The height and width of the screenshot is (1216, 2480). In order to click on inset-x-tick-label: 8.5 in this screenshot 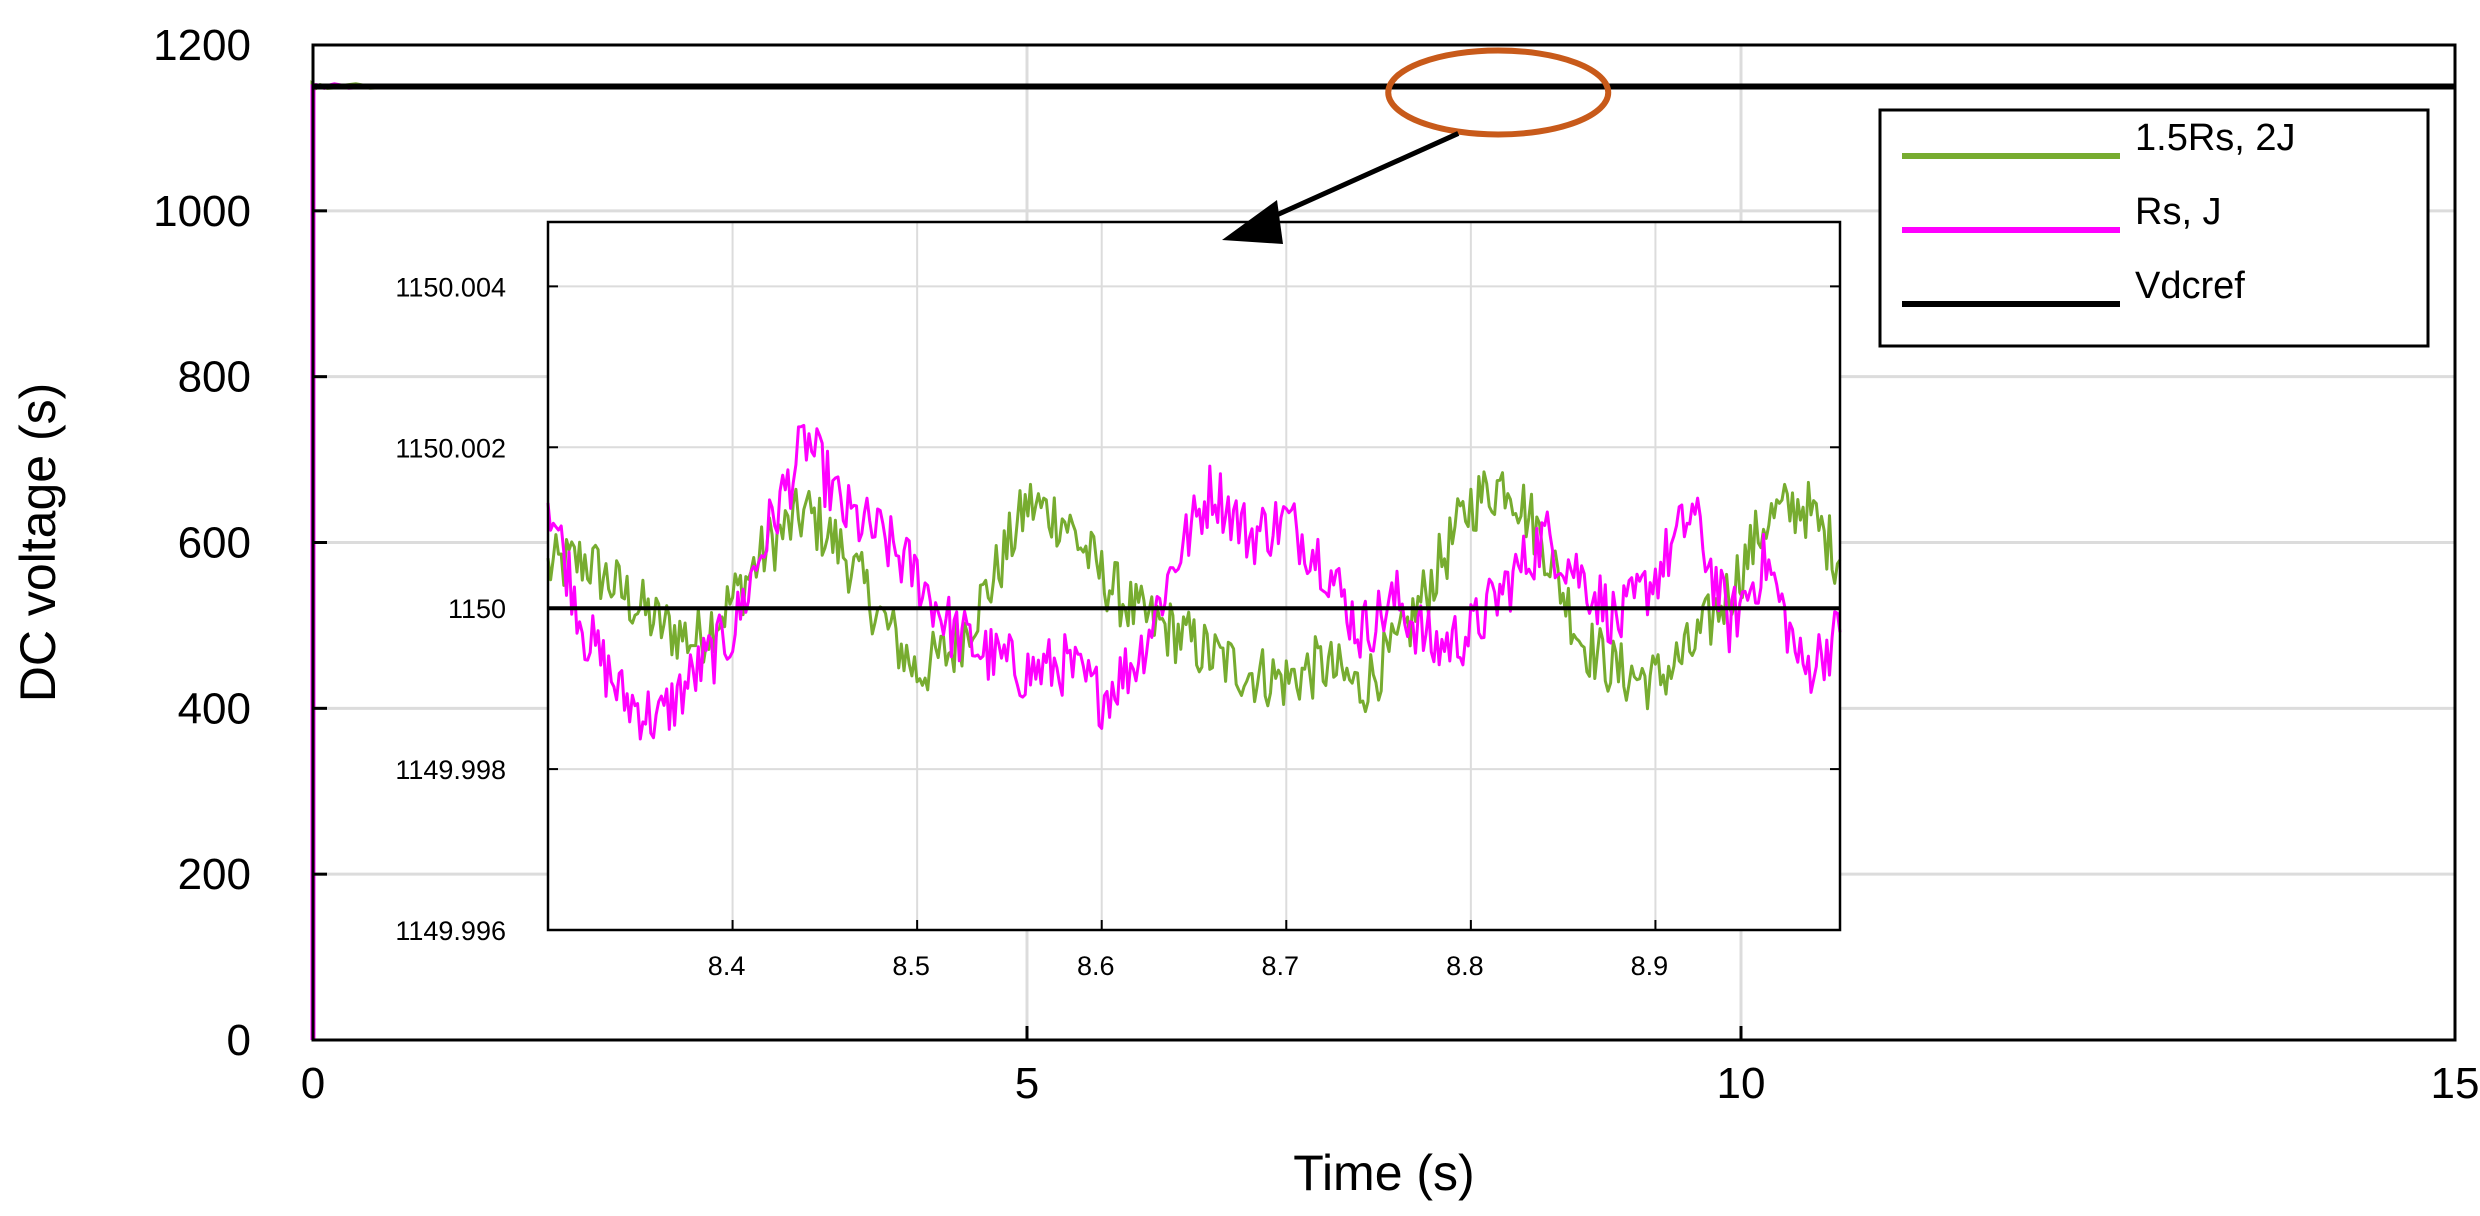, I will do `click(911, 966)`.